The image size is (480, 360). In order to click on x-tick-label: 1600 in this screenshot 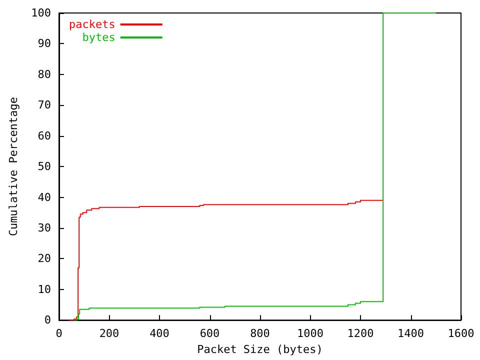, I will do `click(461, 333)`.